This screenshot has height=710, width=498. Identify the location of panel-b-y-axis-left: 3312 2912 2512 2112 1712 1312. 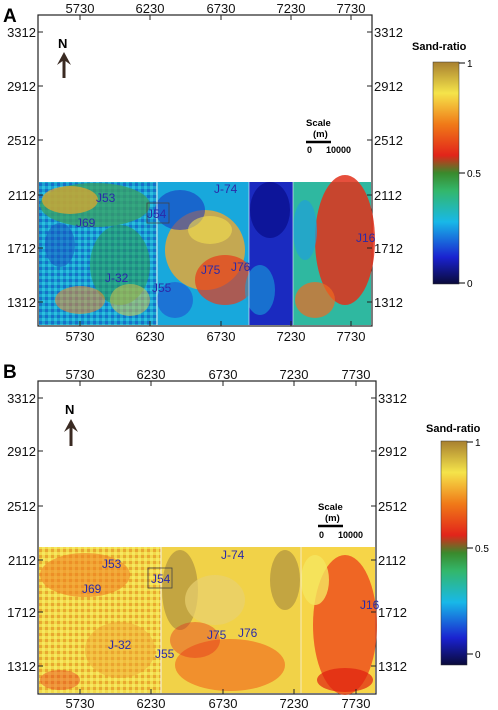
(21, 532).